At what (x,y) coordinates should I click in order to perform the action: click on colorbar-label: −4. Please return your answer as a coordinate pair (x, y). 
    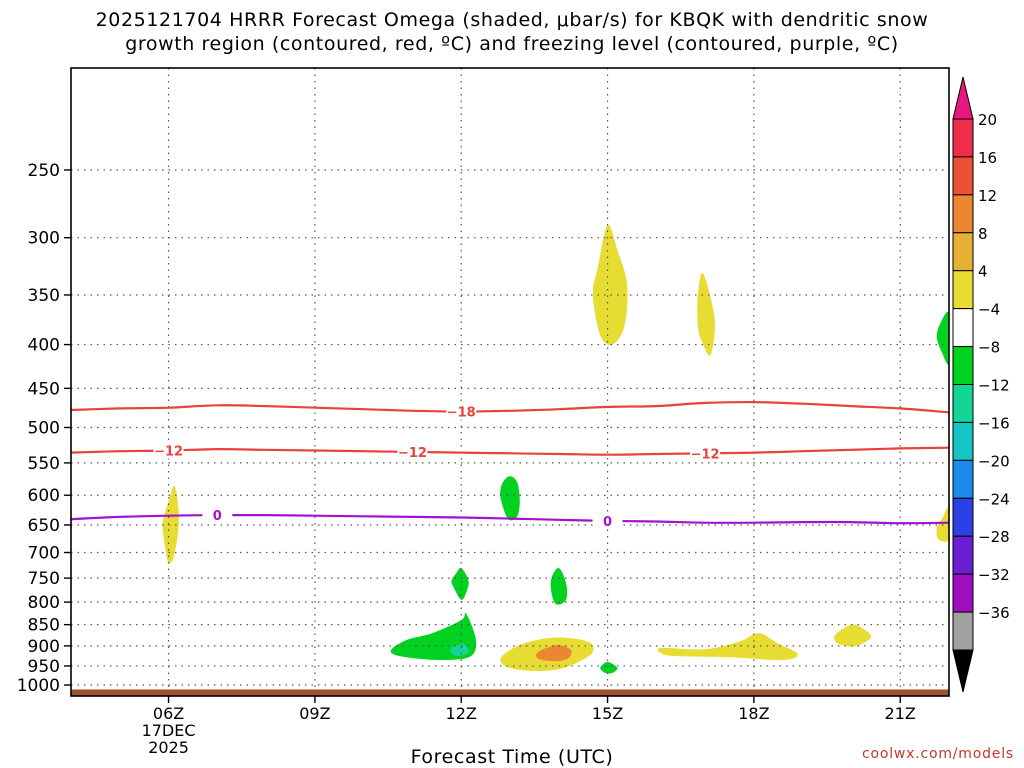
    Looking at the image, I should click on (989, 310).